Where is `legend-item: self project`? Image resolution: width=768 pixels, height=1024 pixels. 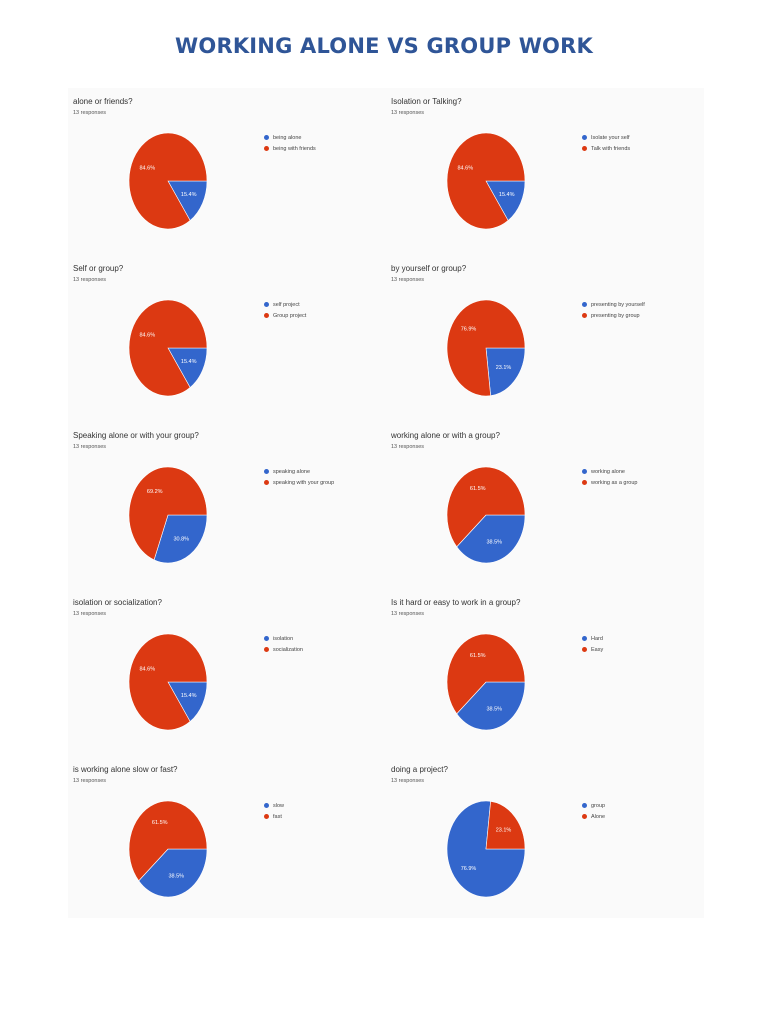 legend-item: self project is located at coordinates (285, 304).